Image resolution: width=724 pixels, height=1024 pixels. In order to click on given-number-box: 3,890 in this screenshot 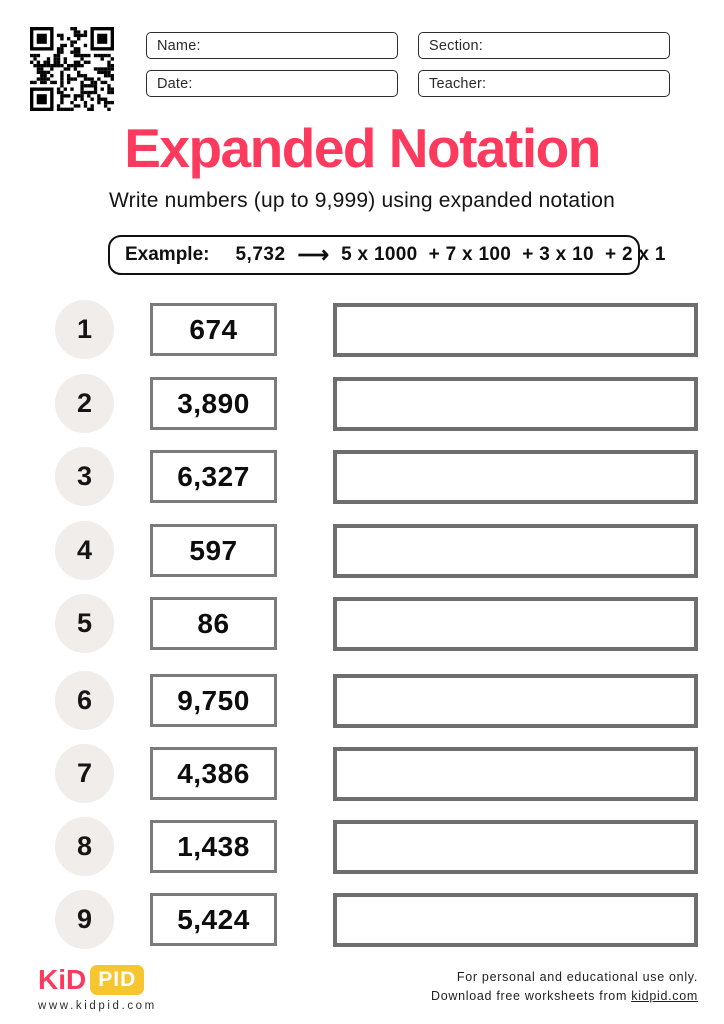, I will do `click(213, 403)`.